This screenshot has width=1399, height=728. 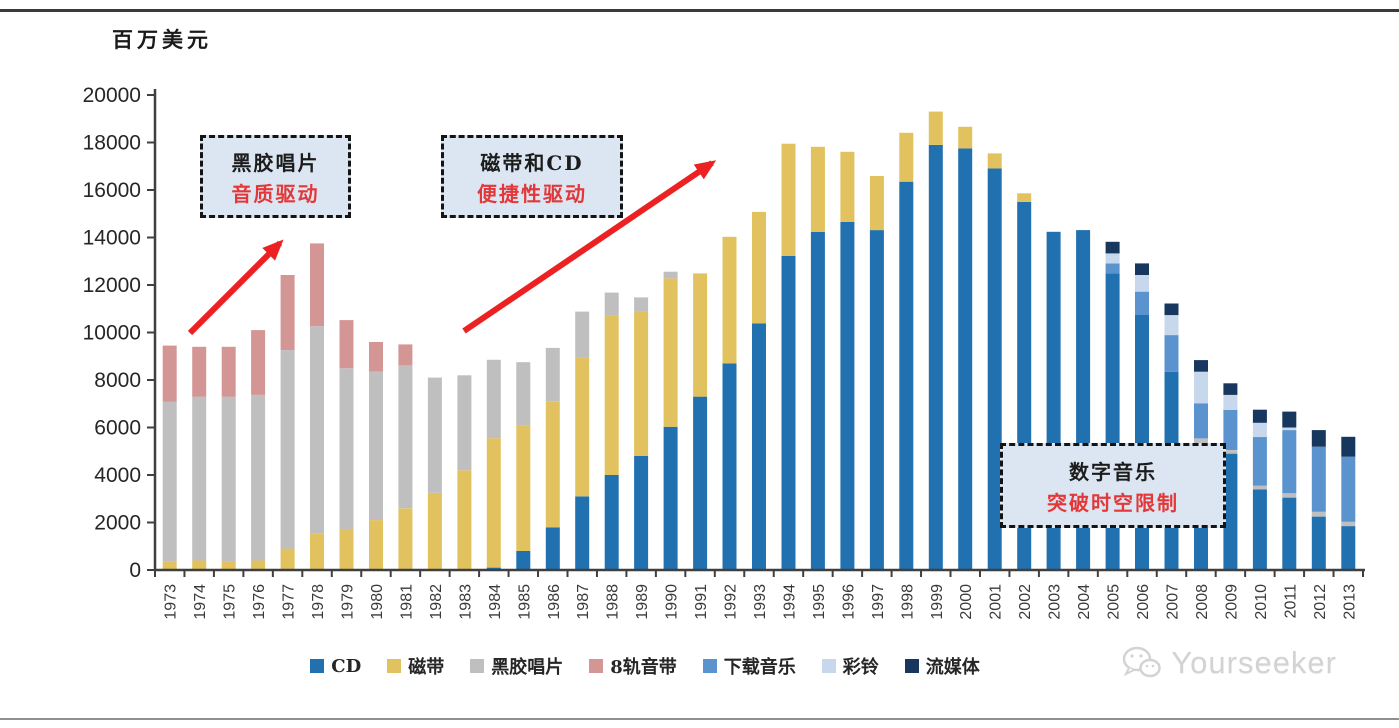 I want to click on bottom-divider, so click(x=699, y=719).